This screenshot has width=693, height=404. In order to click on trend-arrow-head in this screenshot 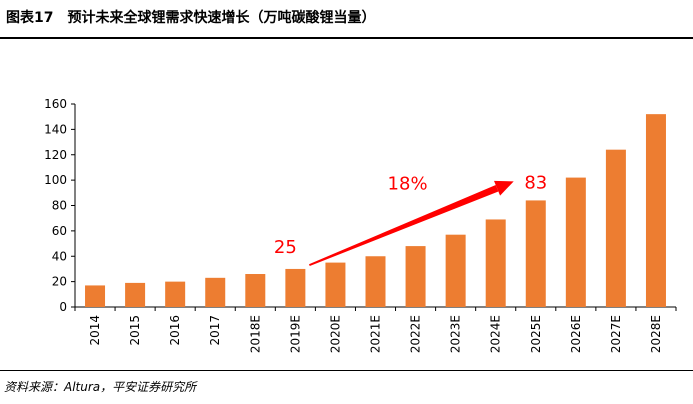, I will do `click(504, 188)`.